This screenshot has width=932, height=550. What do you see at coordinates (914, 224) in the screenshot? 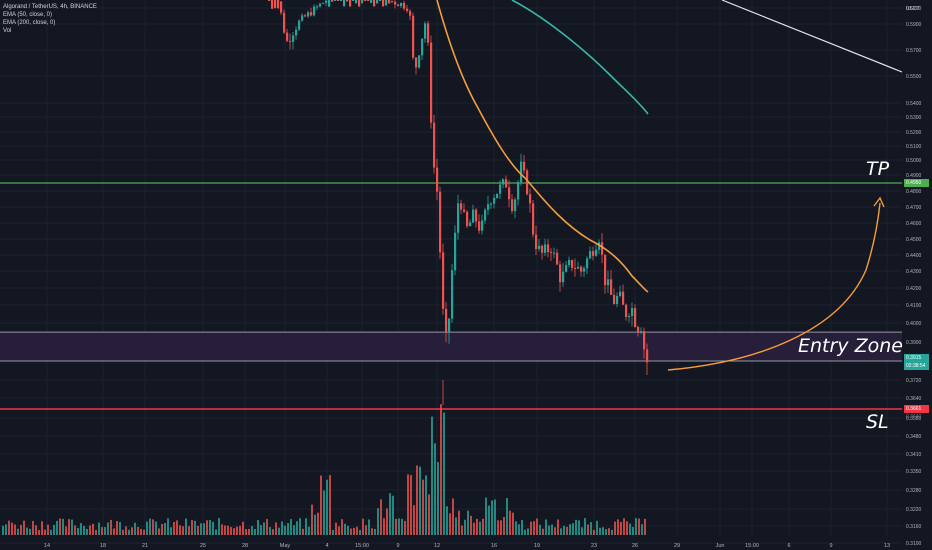
I see `y-tick-label: 0.4600` at bounding box center [914, 224].